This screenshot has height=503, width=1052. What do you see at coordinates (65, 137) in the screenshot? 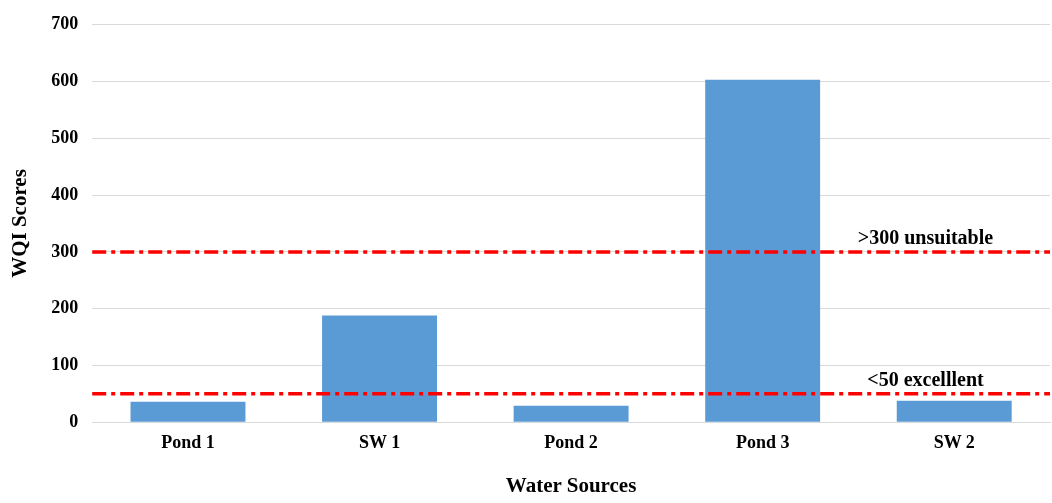
I see `y-tick-label: 500` at bounding box center [65, 137].